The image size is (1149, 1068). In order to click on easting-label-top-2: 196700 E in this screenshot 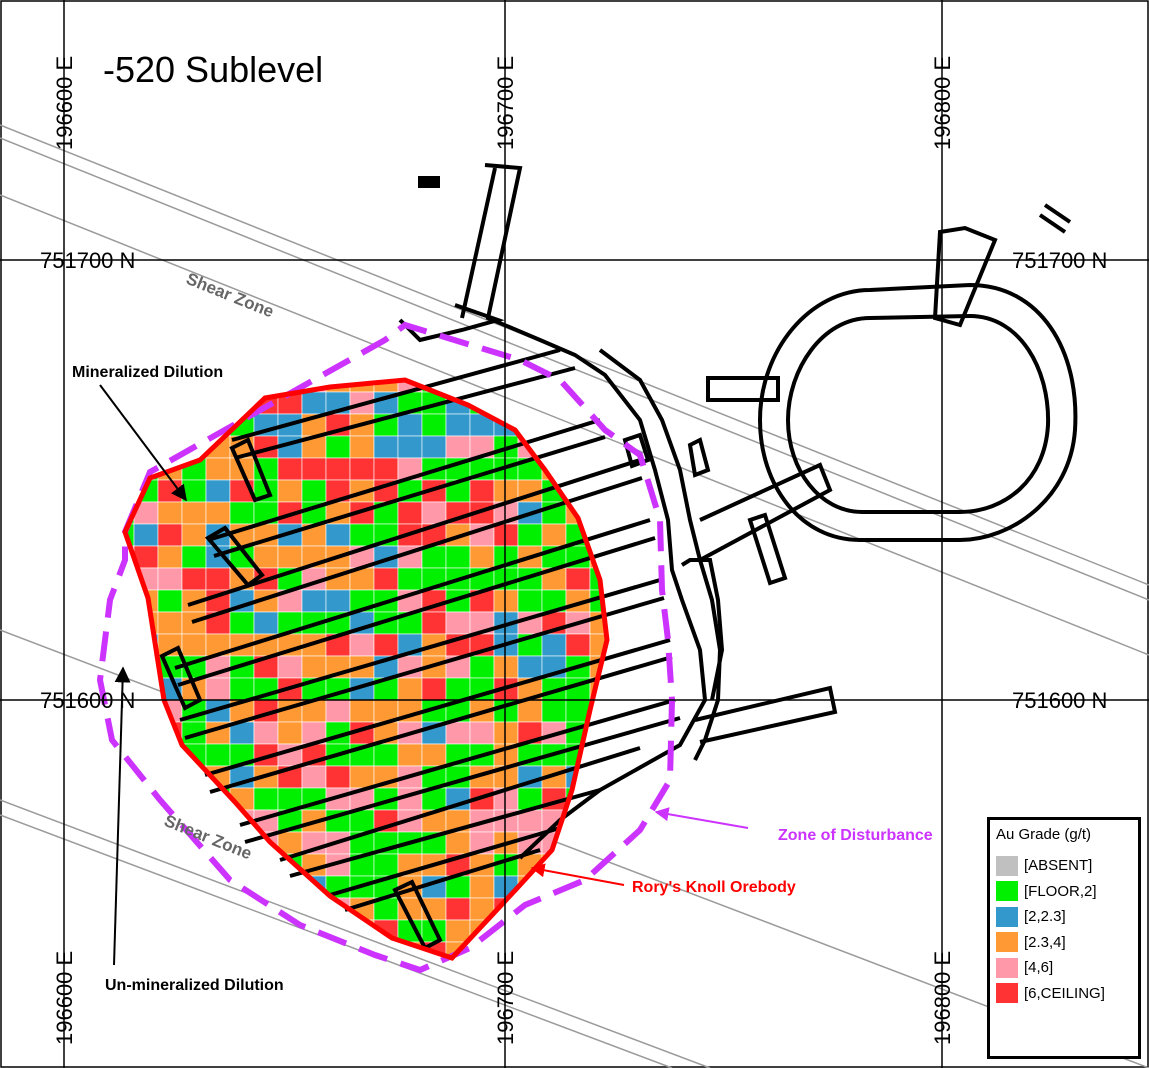, I will do `click(505, 103)`.